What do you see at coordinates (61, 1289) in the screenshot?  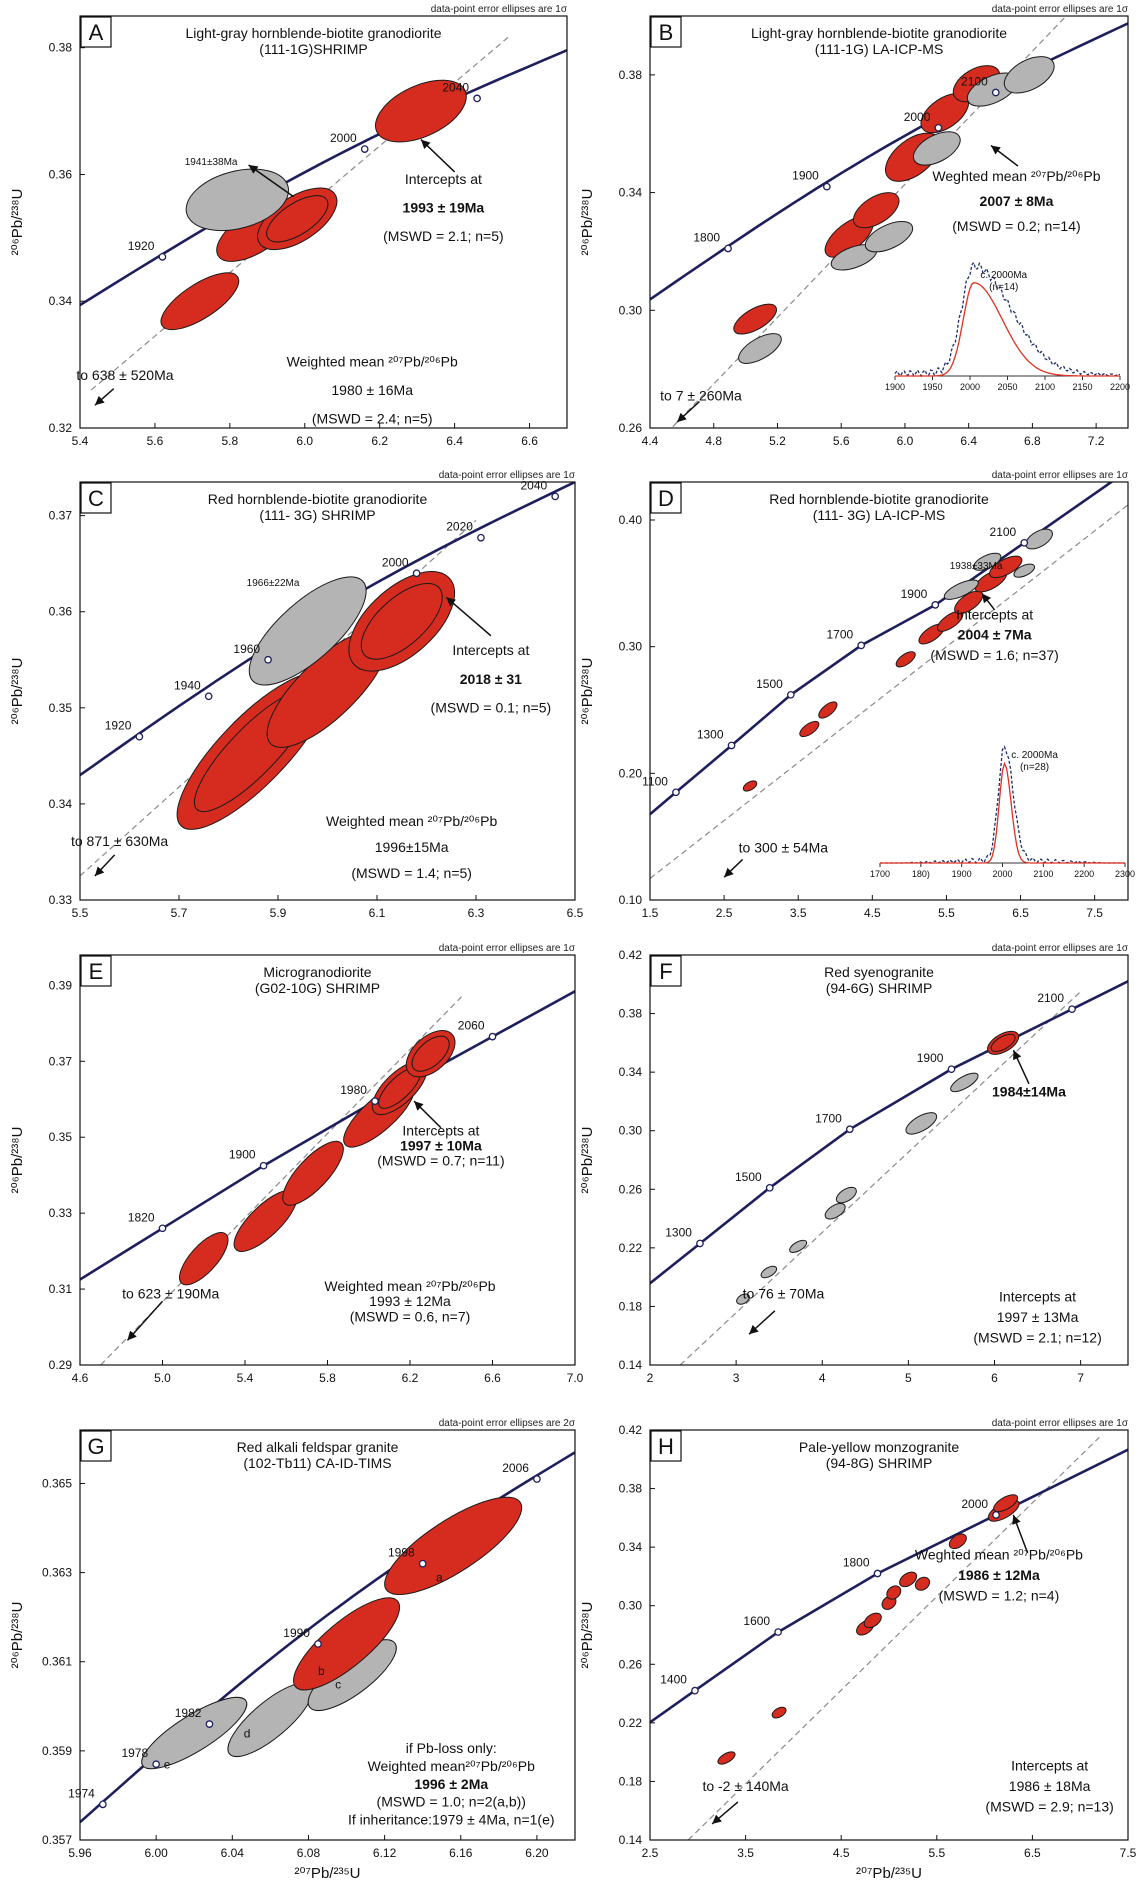 I see `y-tick-label: 0.31` at bounding box center [61, 1289].